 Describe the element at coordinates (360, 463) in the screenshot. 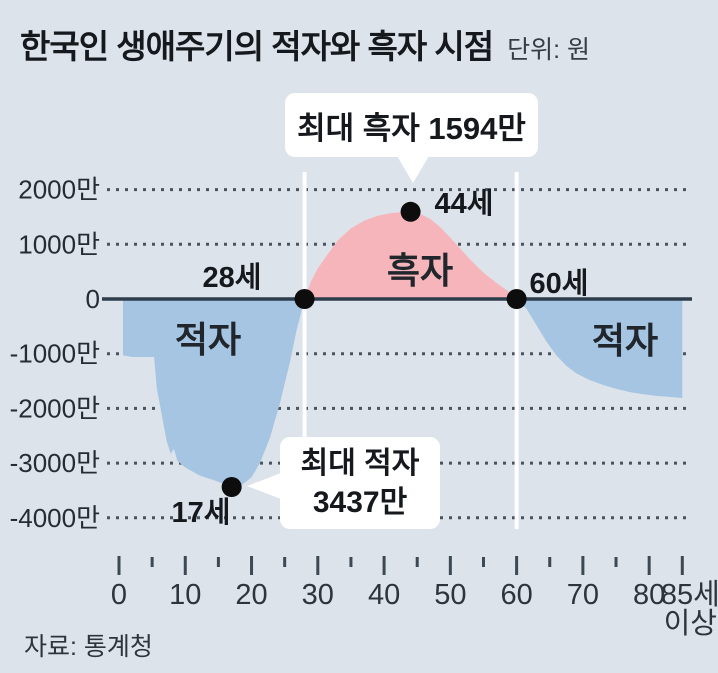

I see `callout-max-deficit-line1: 최대 적자` at that location.